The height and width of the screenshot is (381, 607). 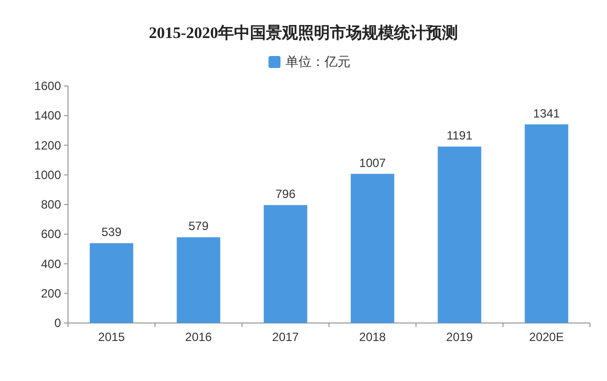 I want to click on y-tick-label: 400, so click(x=51, y=263).